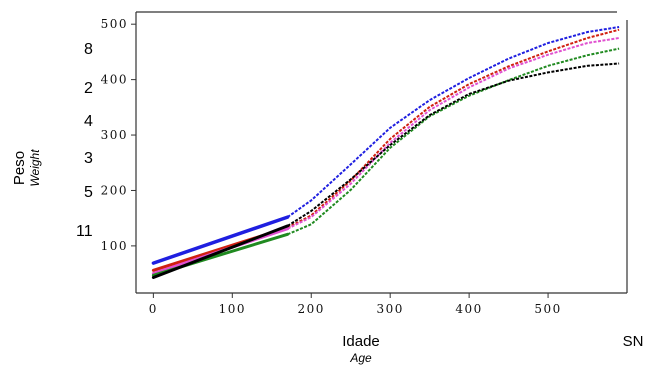  Describe the element at coordinates (114, 80) in the screenshot. I see `y-tick-label: 400` at that location.